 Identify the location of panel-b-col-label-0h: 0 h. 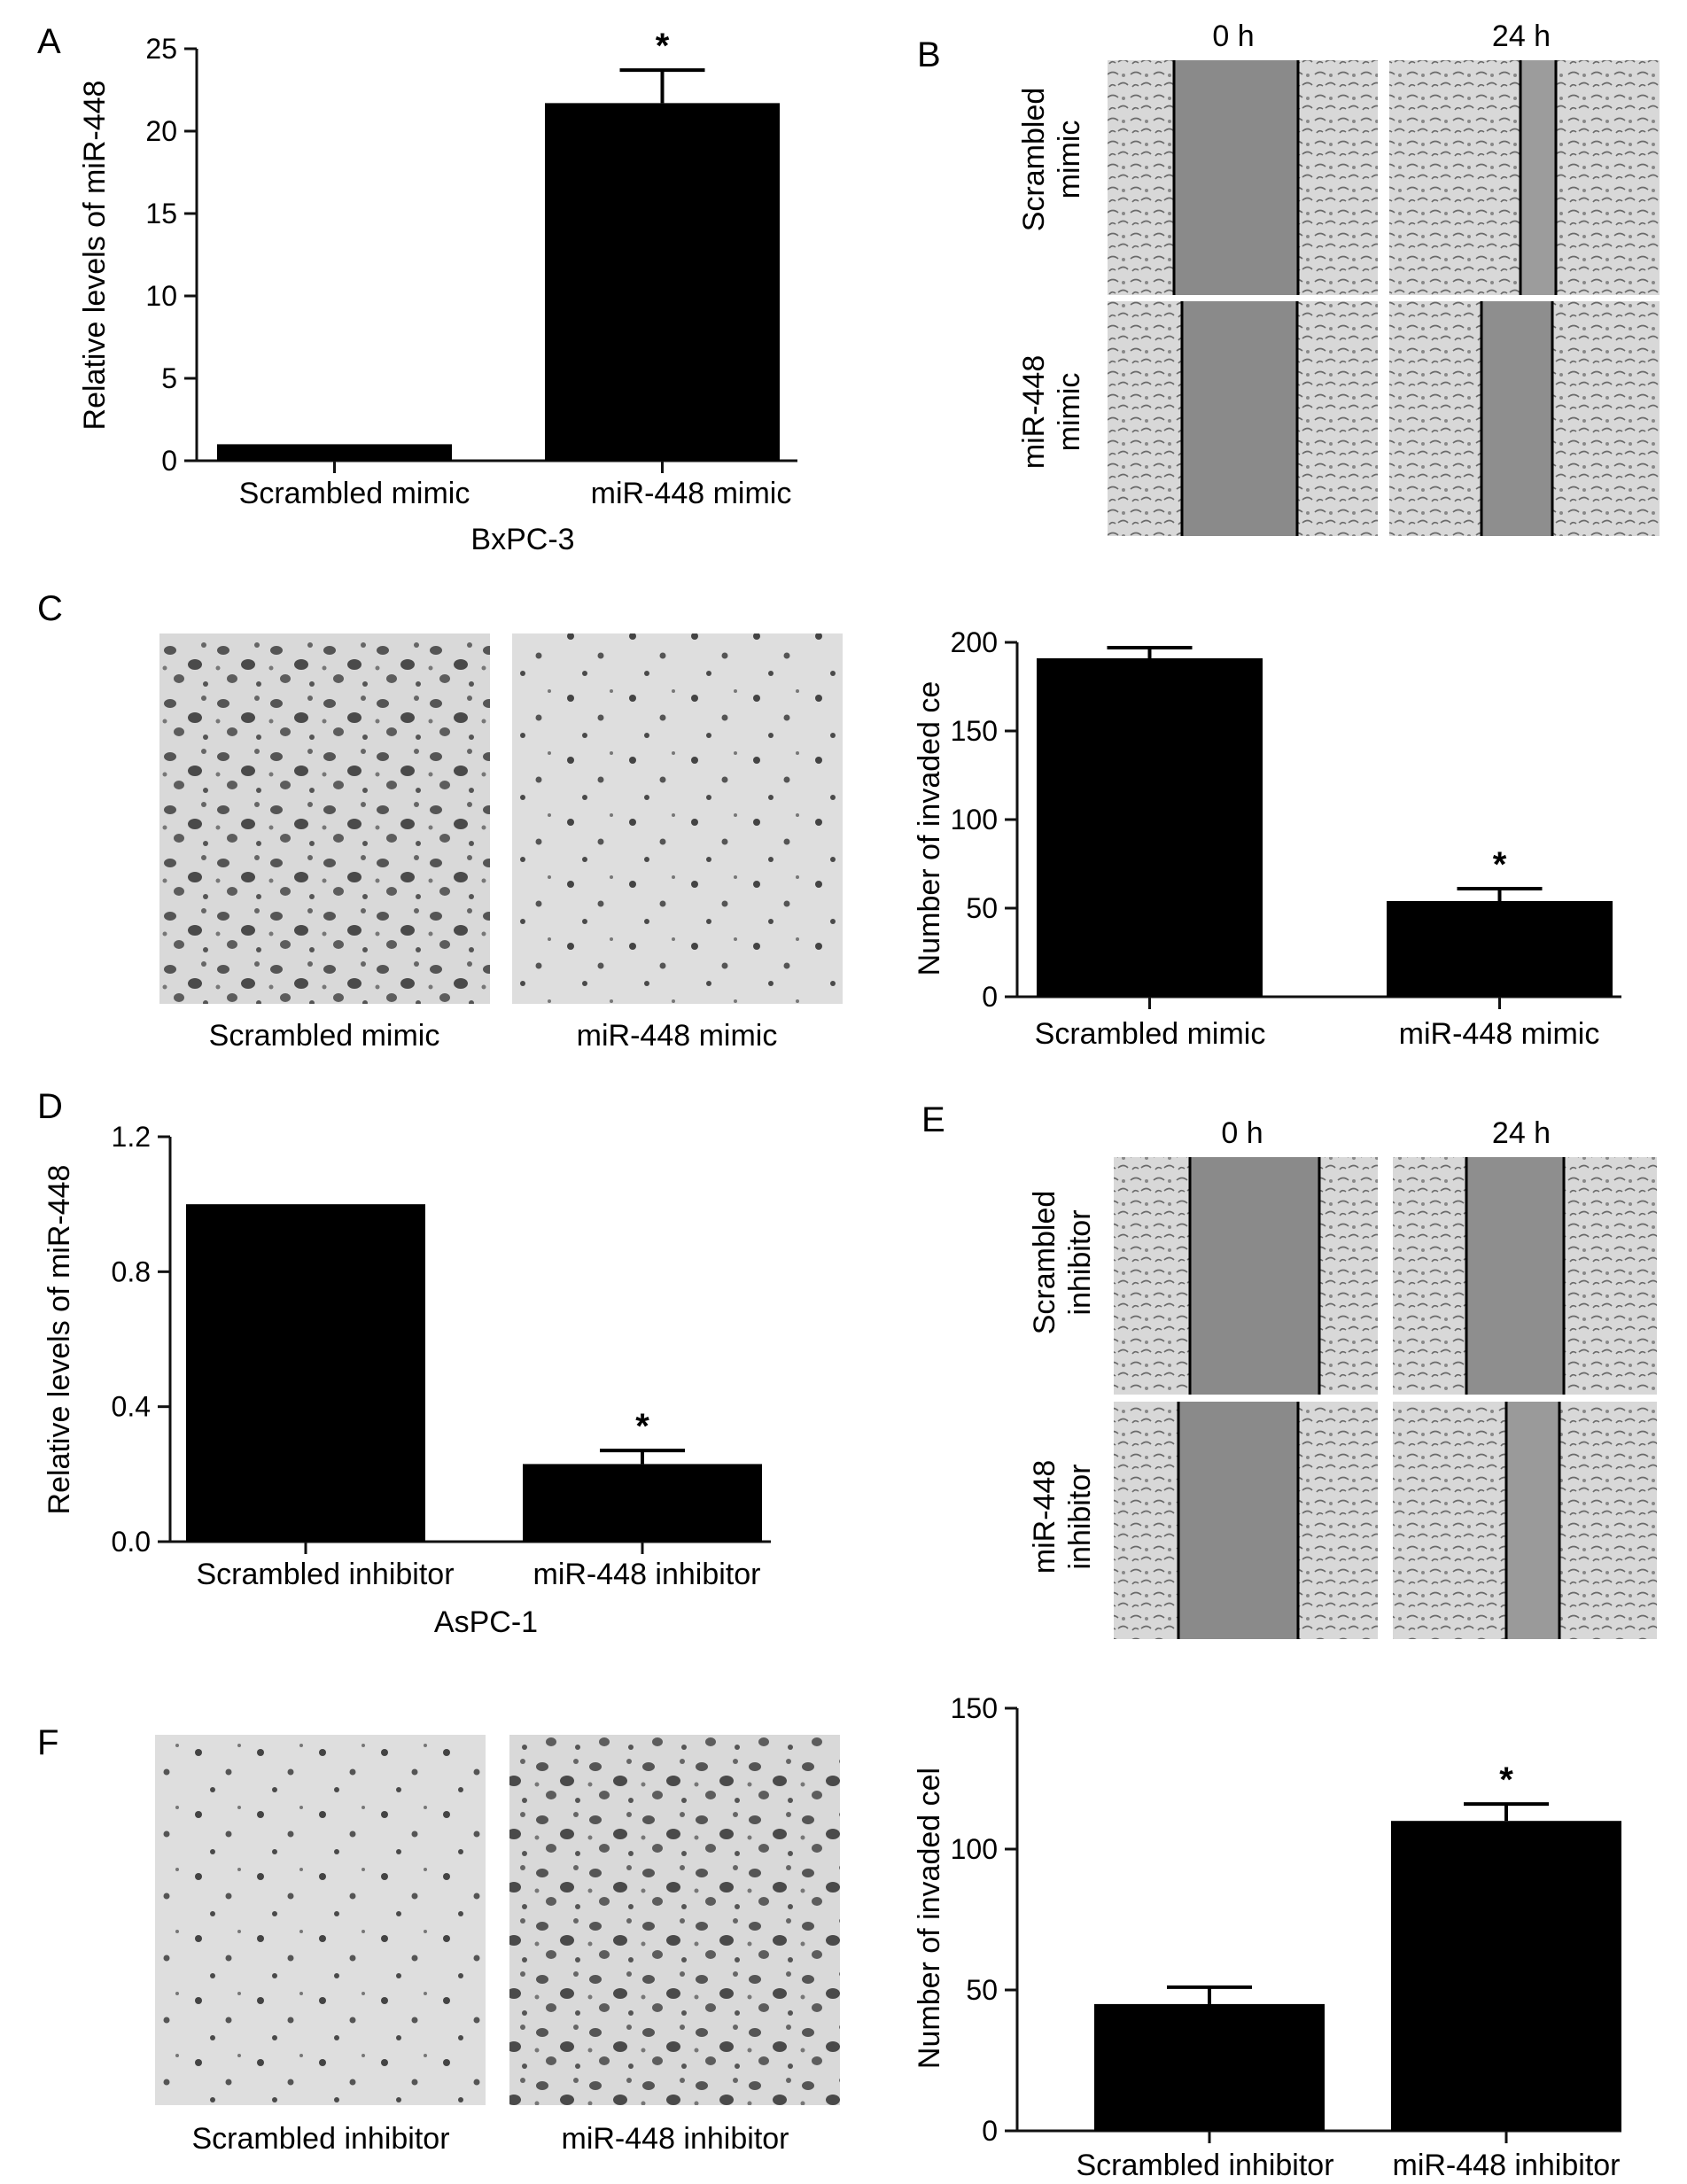
(1233, 36).